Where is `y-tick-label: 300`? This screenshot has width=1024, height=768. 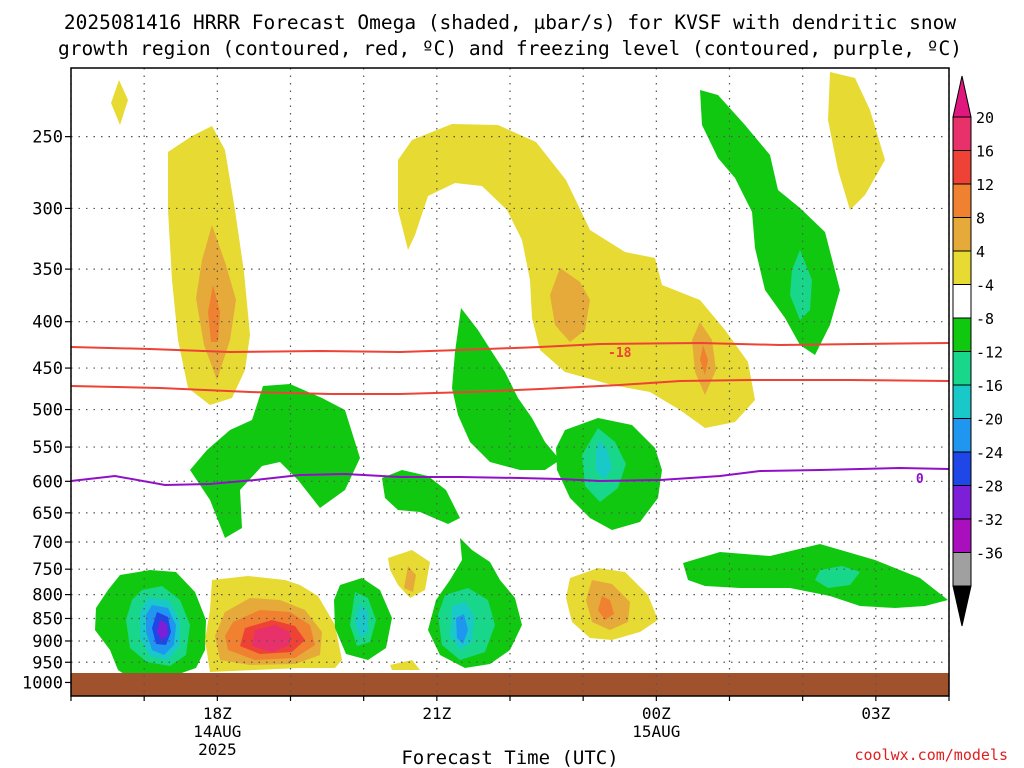
y-tick-label: 300 is located at coordinates (47, 209).